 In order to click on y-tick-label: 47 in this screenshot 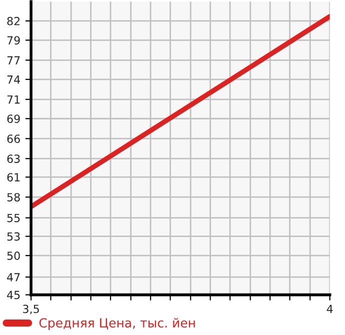, I will do `click(13, 277)`.